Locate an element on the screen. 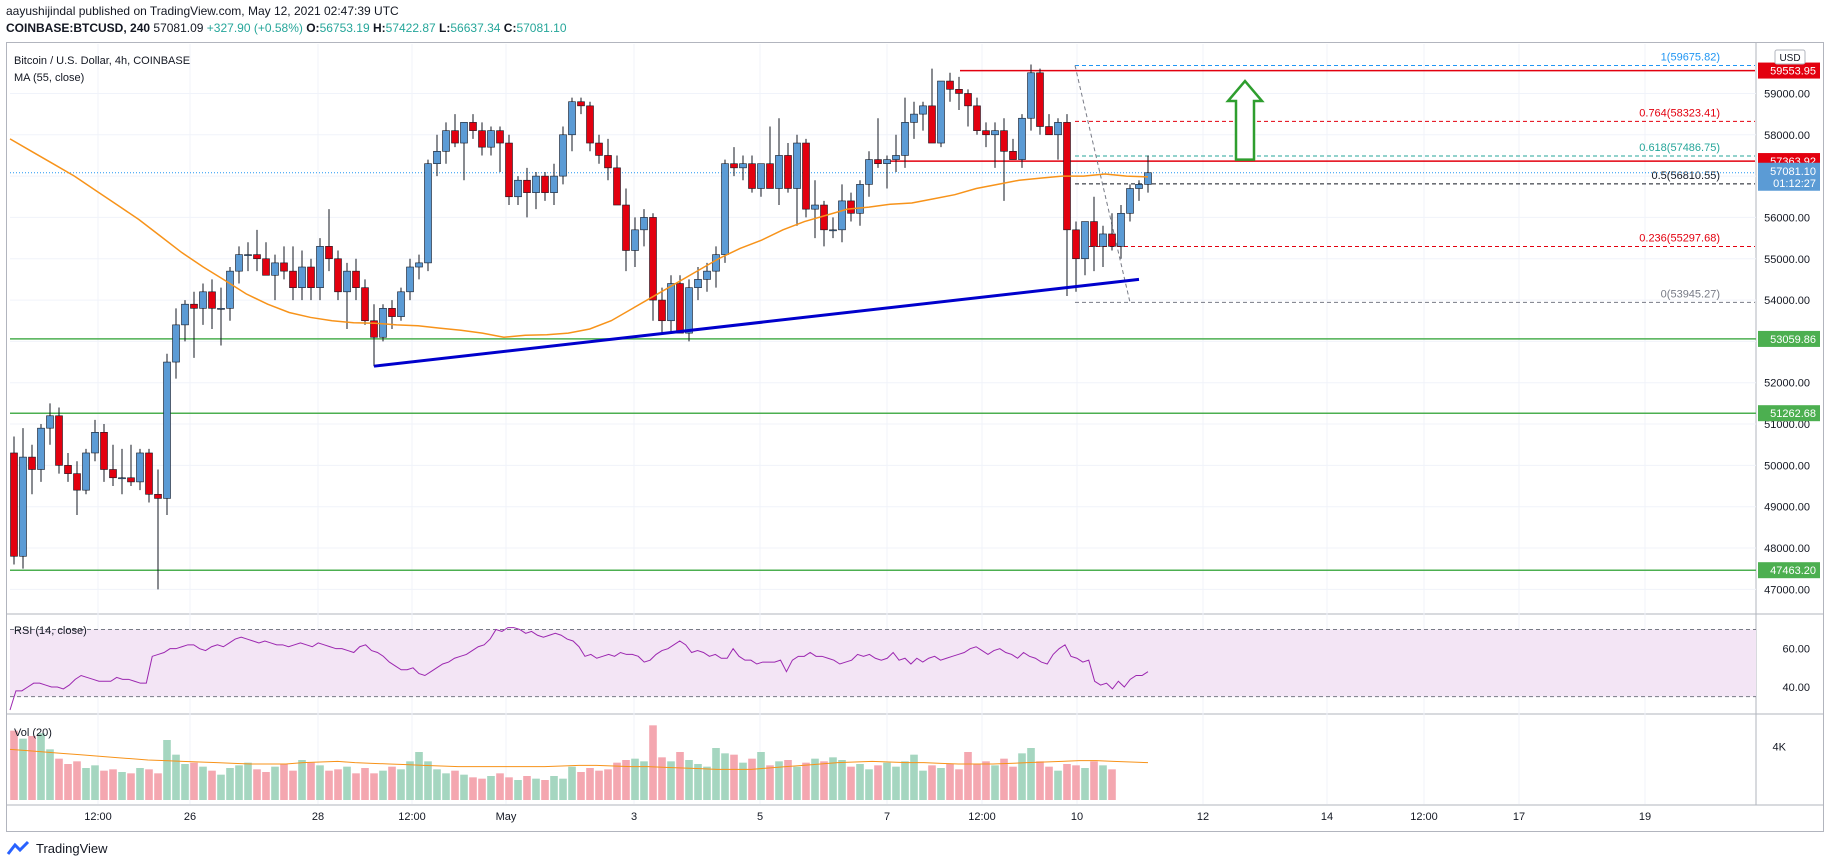 The width and height of the screenshot is (1828, 867). y-tick-label: 48000.00 is located at coordinates (1787, 549).